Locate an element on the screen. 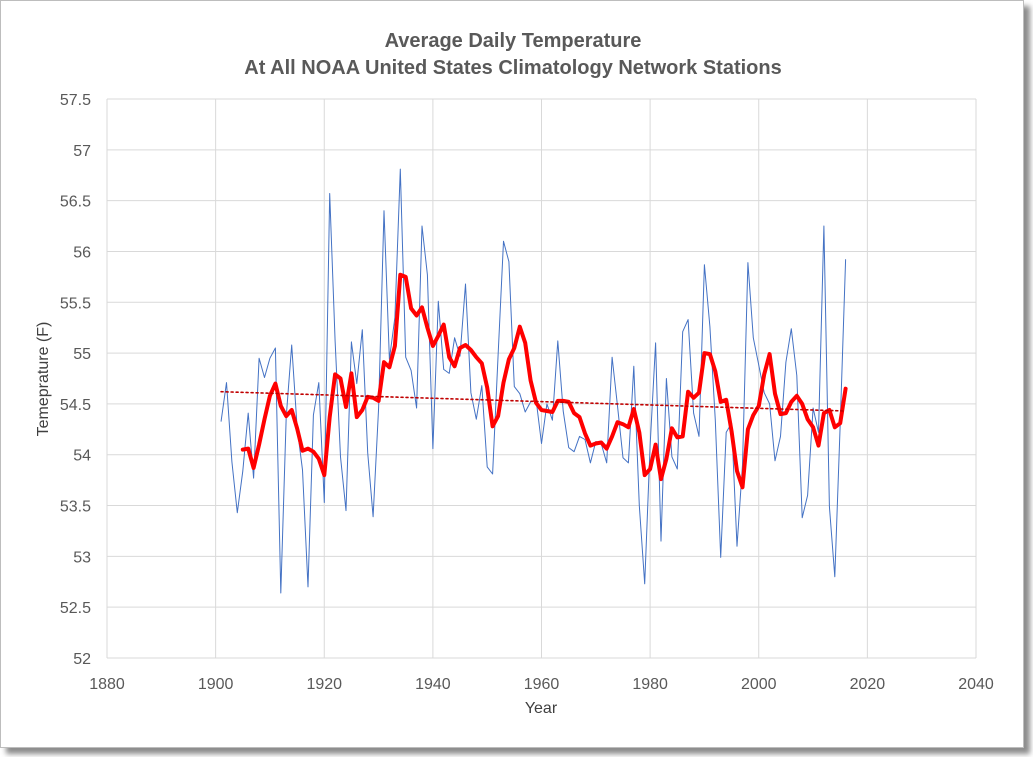 The height and width of the screenshot is (757, 1033). y-tick-label: 52.5 is located at coordinates (75, 608).